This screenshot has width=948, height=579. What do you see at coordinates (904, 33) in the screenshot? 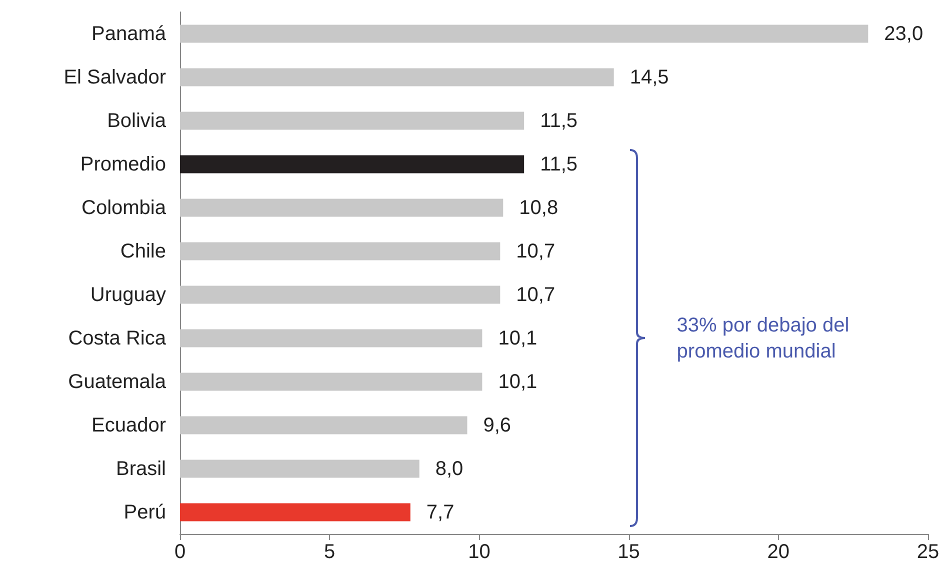
I see `data-label: 23,0` at bounding box center [904, 33].